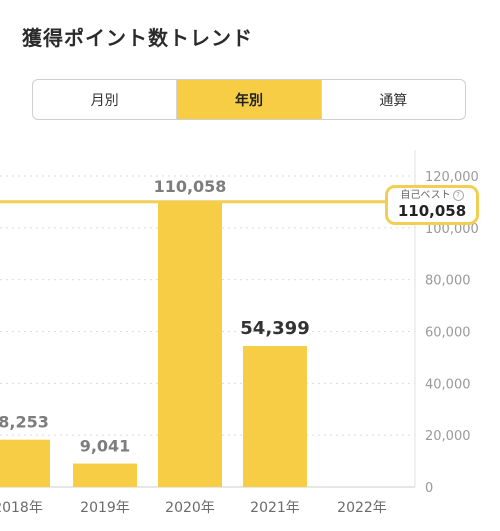 This screenshot has height=531, width=500. What do you see at coordinates (190, 508) in the screenshot?
I see `x-tick-label: 2020年` at bounding box center [190, 508].